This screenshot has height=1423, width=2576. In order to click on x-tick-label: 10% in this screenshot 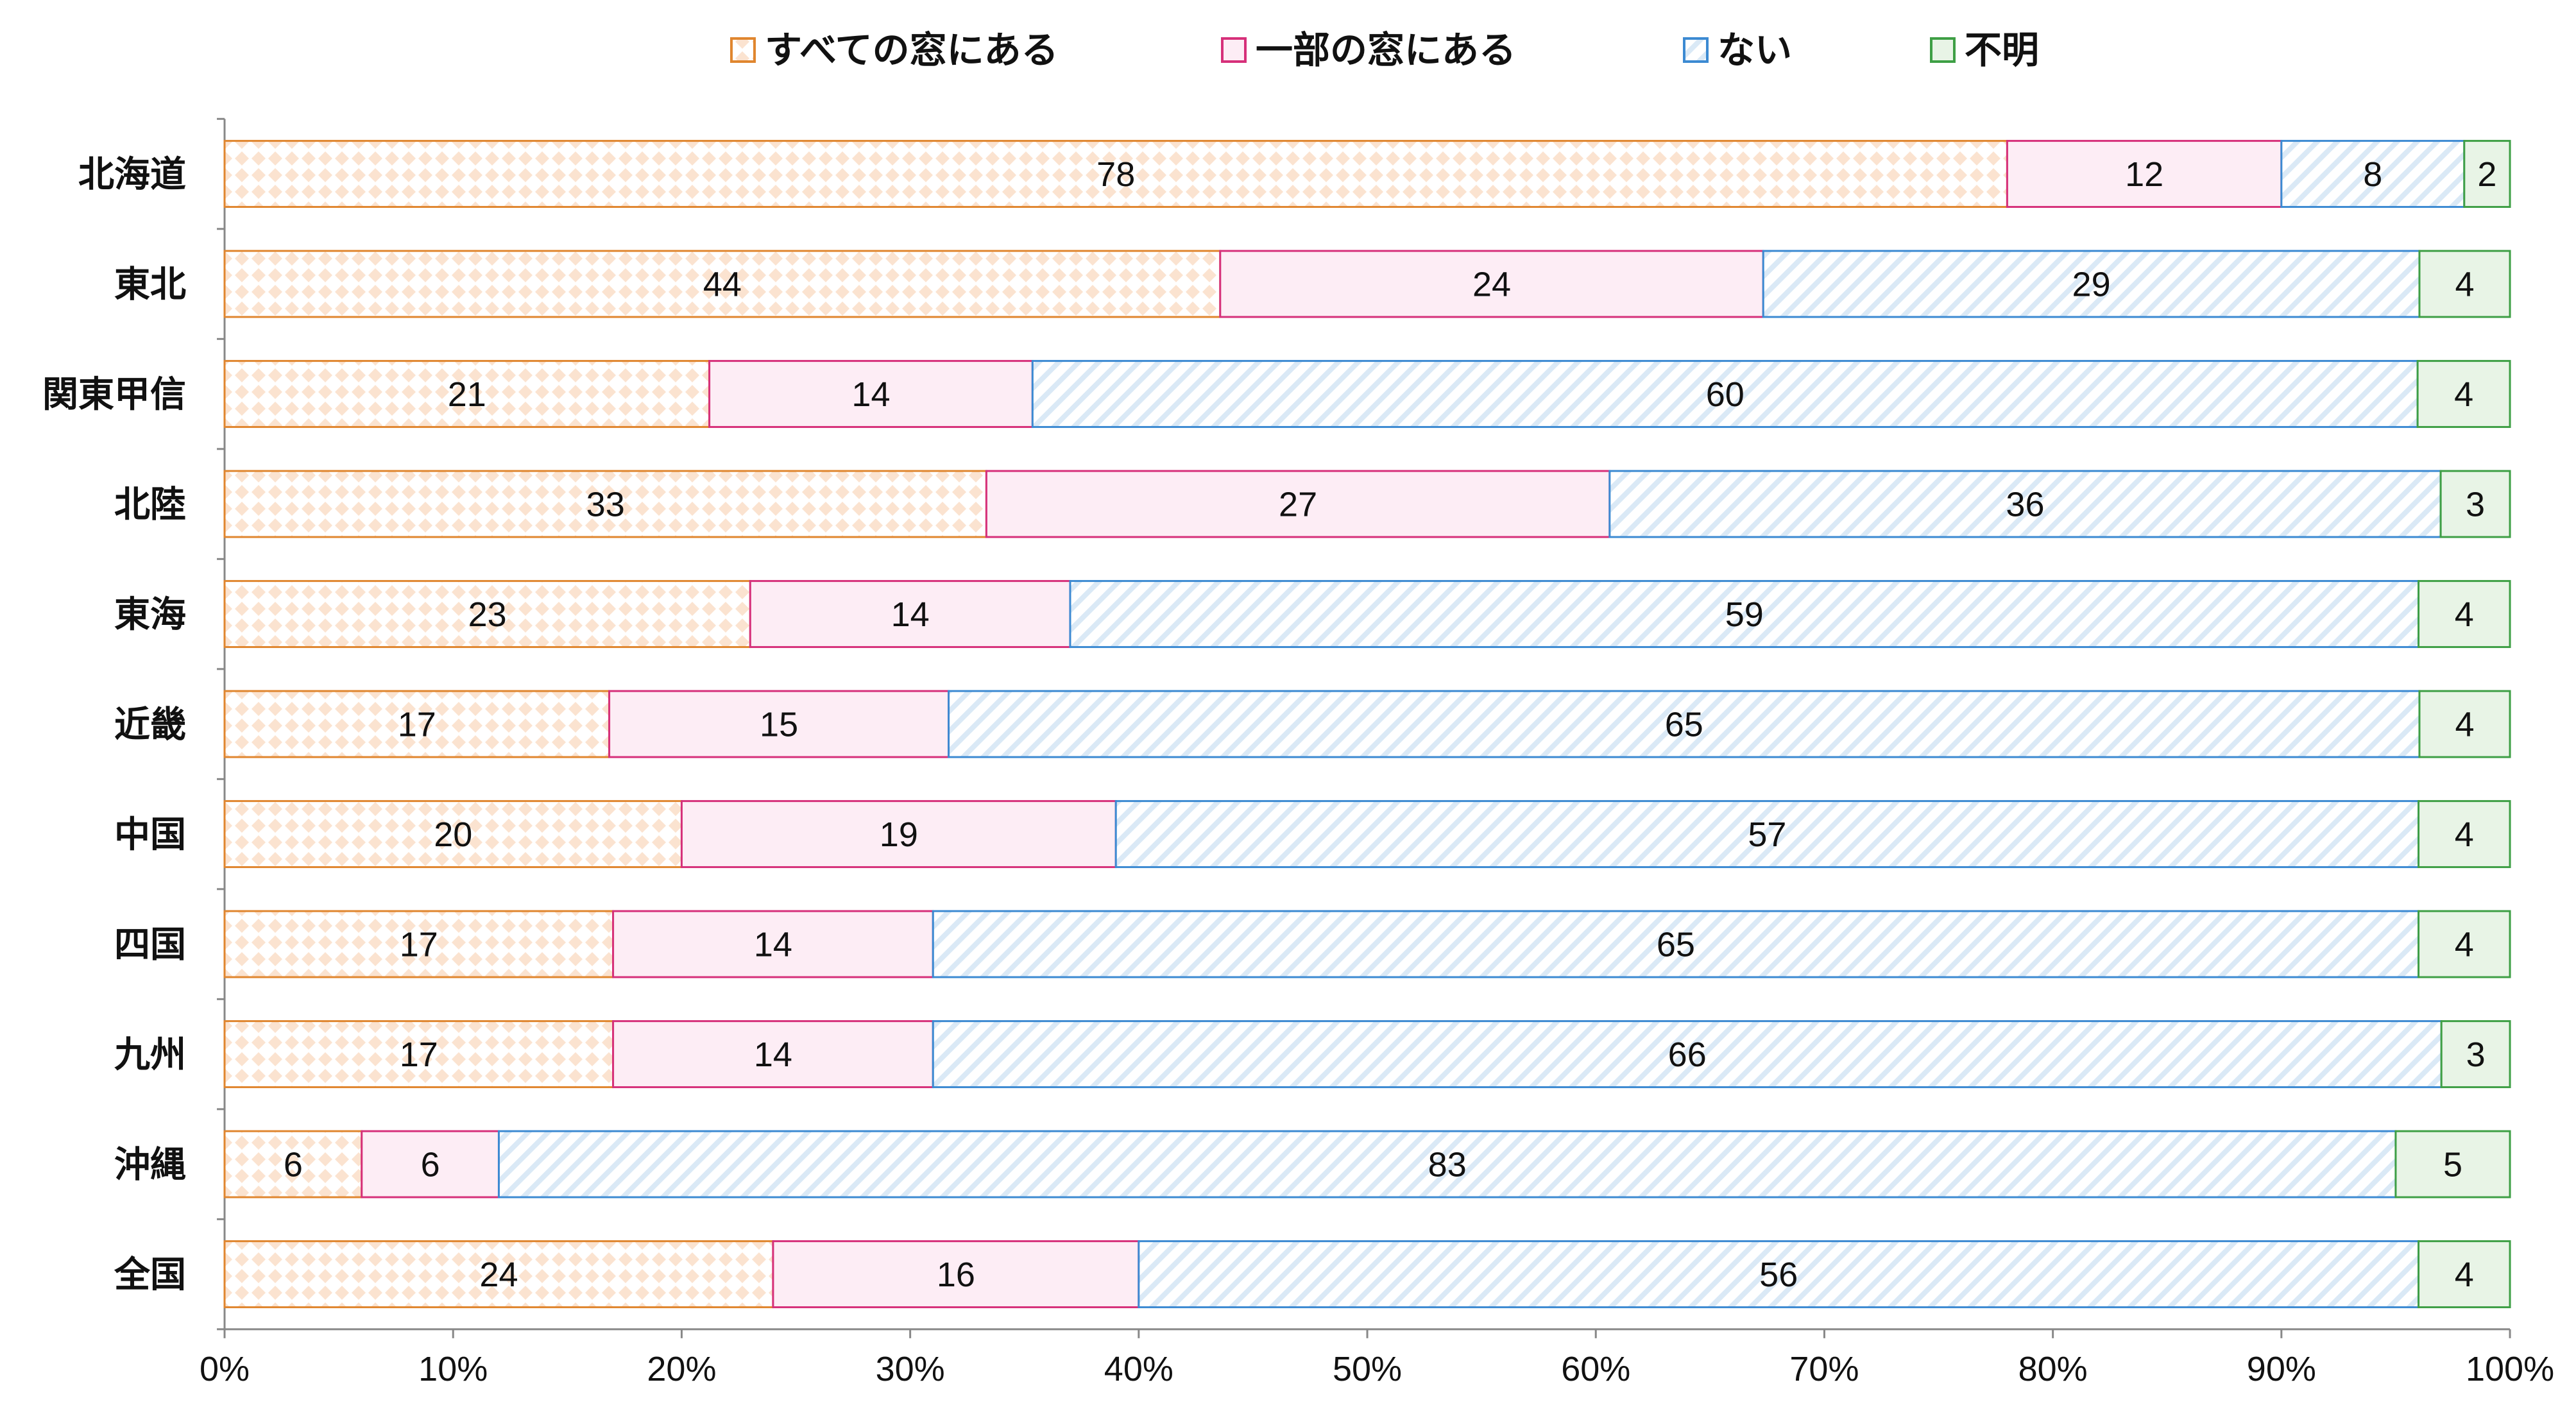, I will do `click(453, 1369)`.